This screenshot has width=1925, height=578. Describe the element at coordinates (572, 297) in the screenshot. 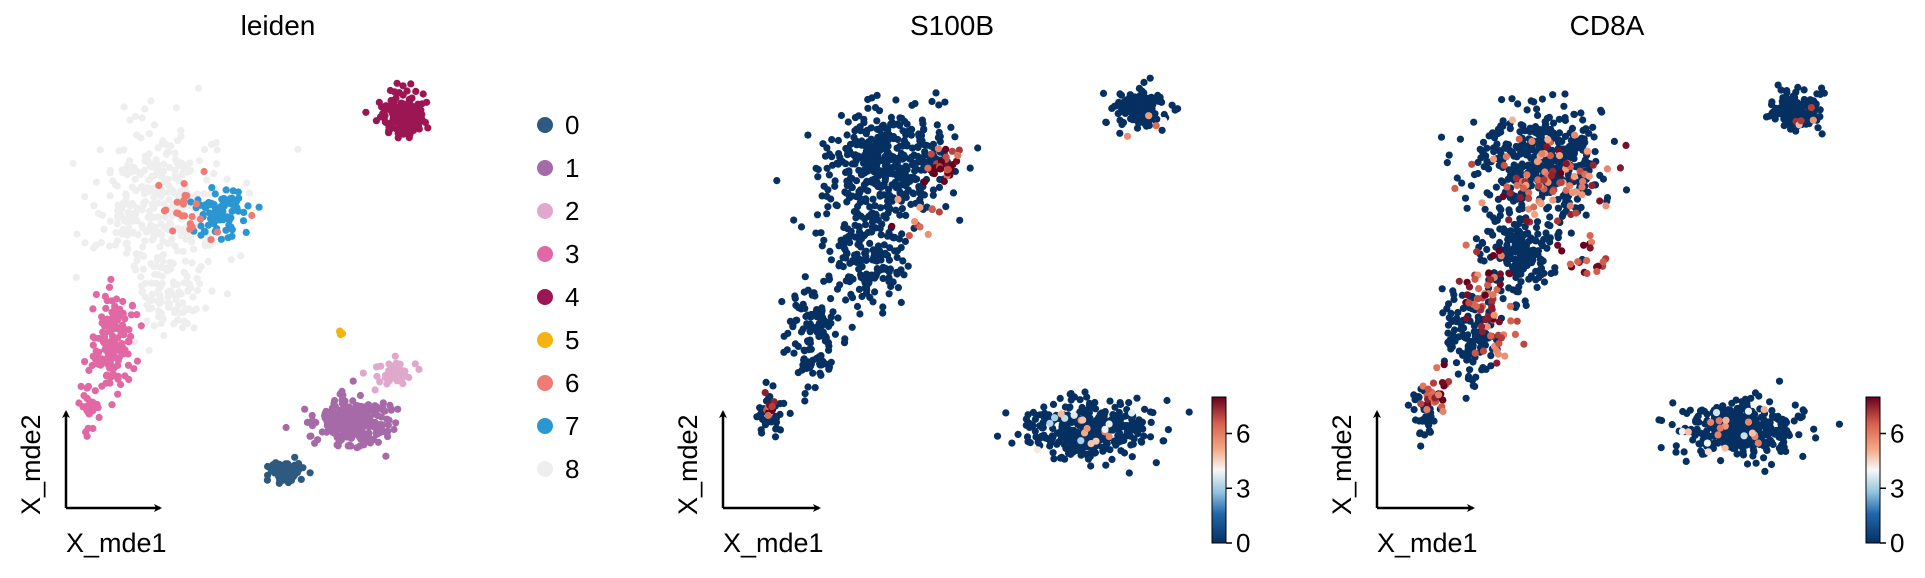

I see `legend-label: 4` at that location.